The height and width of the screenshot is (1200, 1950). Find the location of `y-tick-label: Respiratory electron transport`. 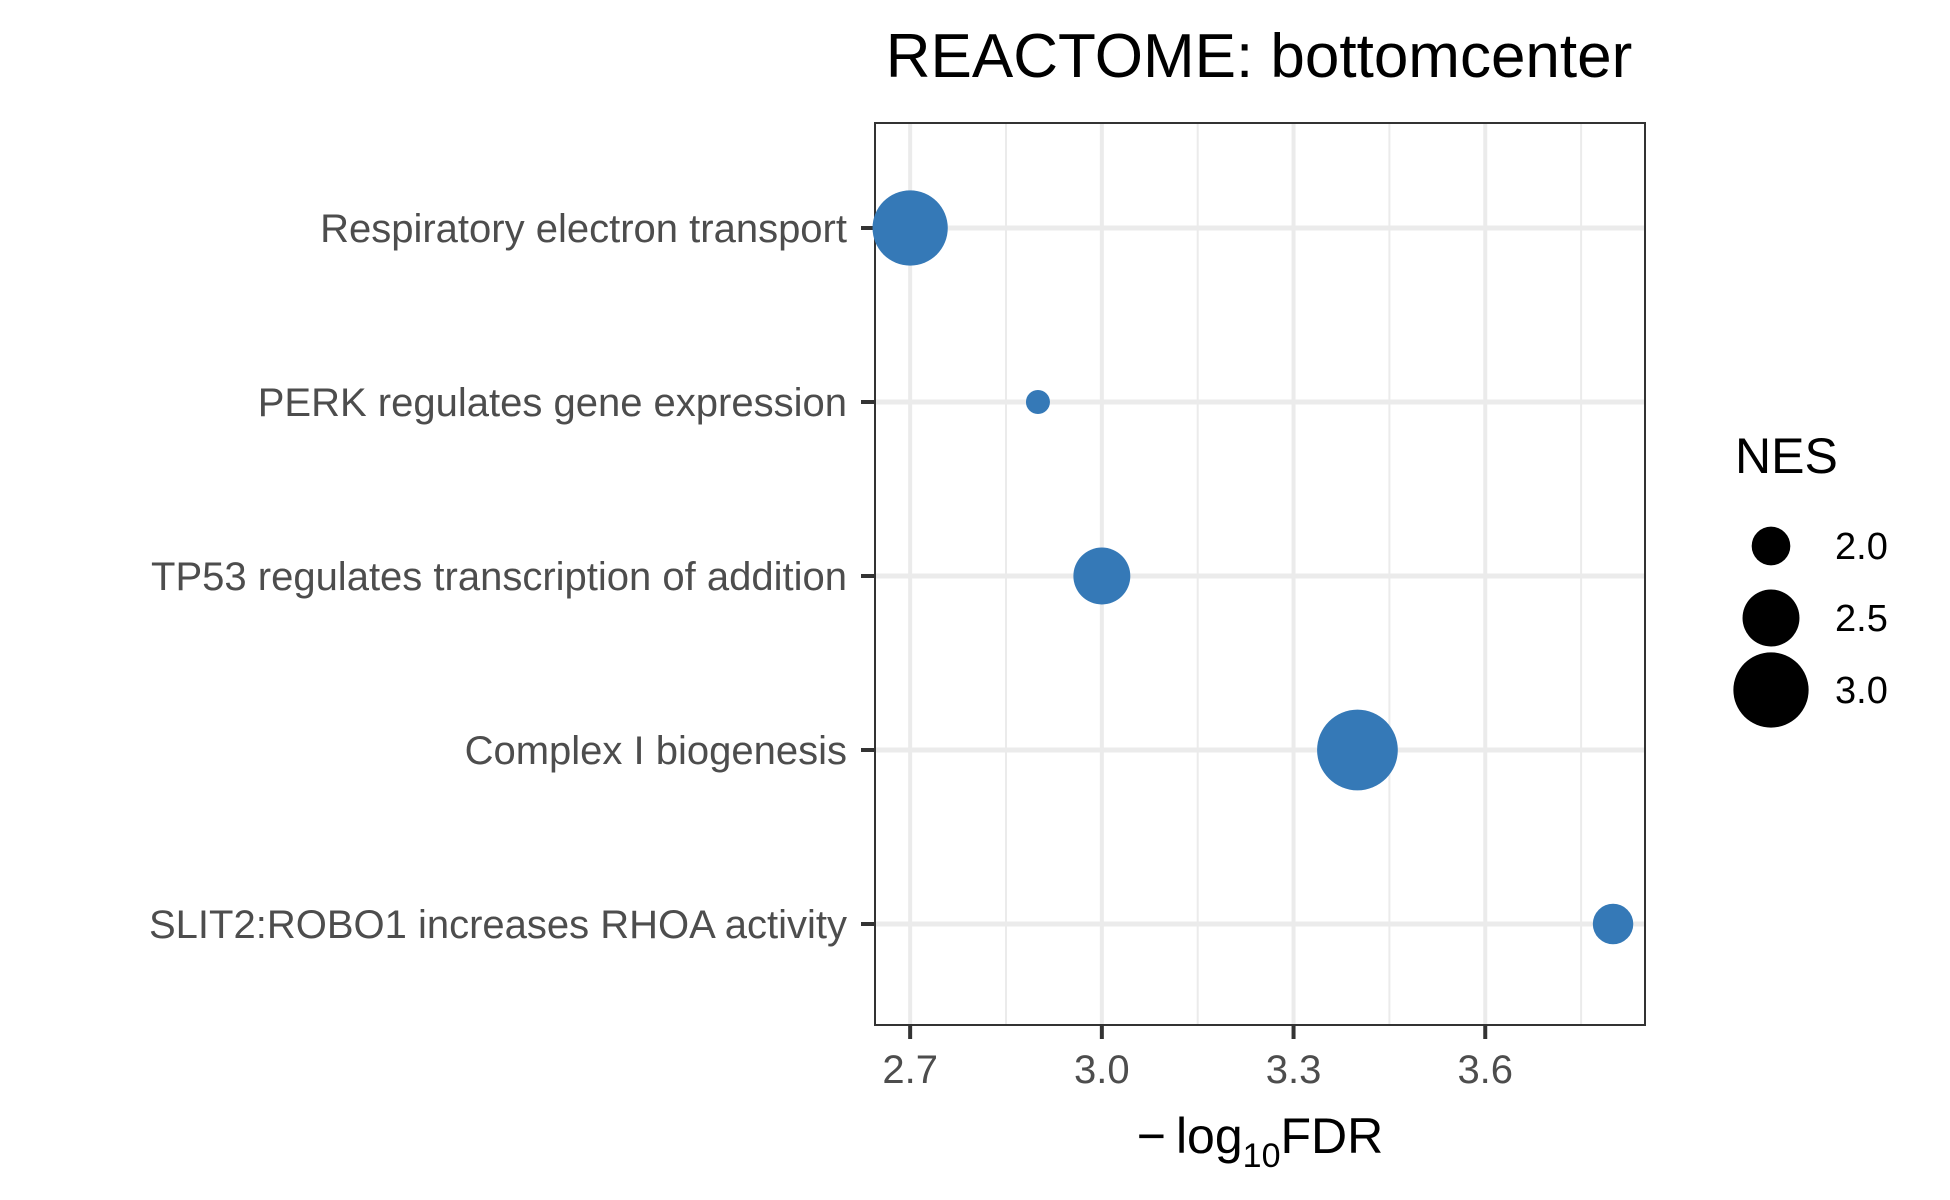

y-tick-label: Respiratory electron transport is located at coordinates (583, 229).